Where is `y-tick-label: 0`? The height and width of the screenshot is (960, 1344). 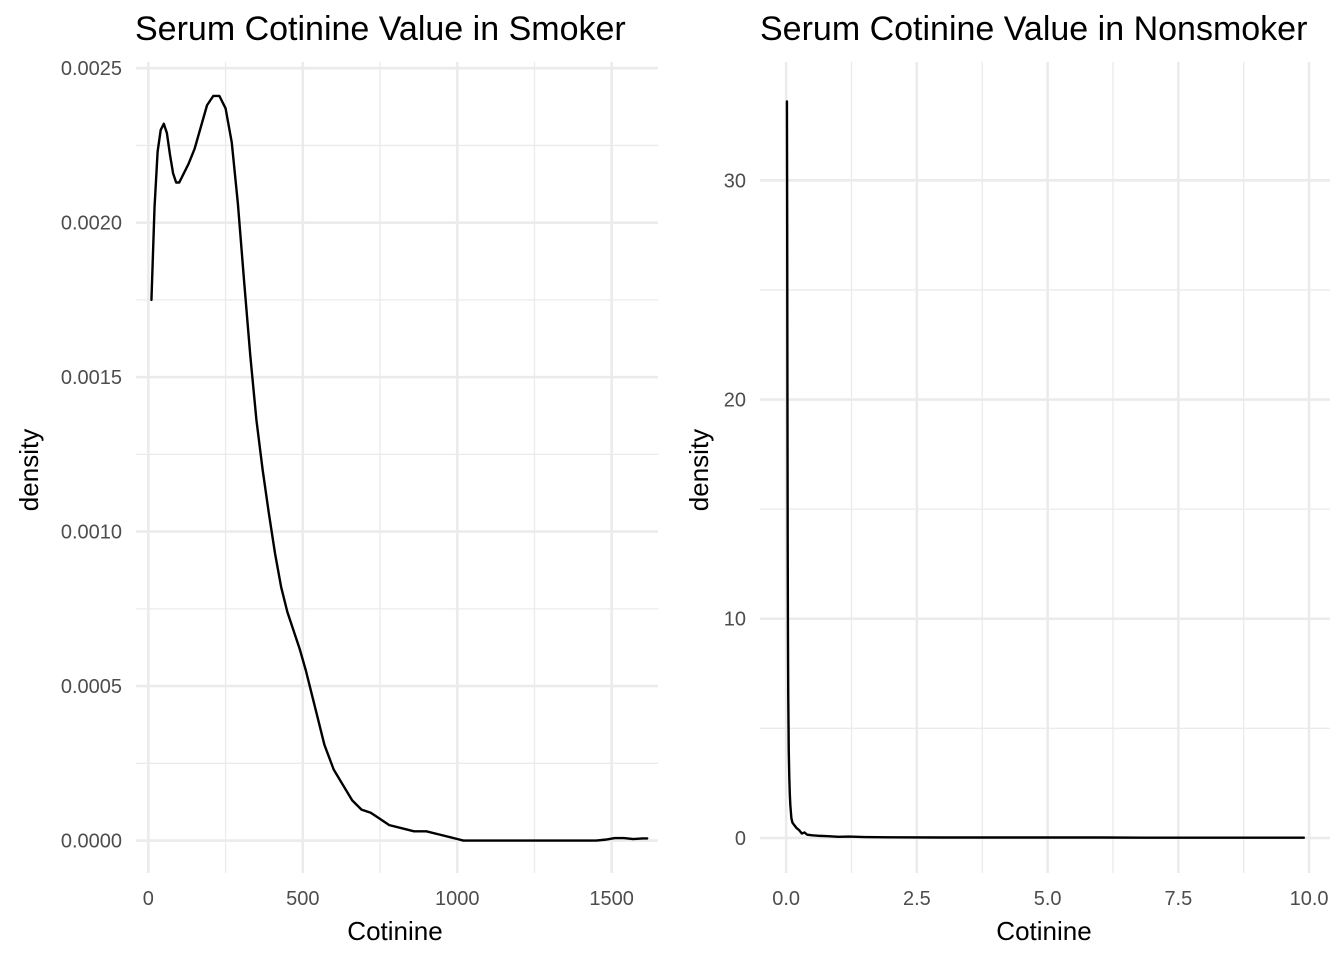 y-tick-label: 0 is located at coordinates (740, 839).